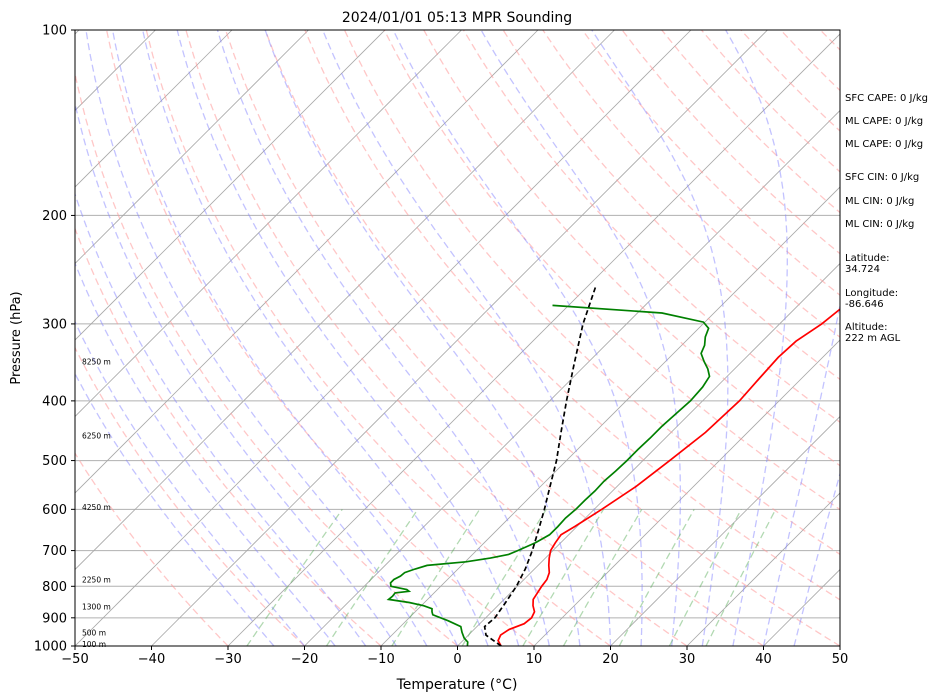 Image resolution: width=947 pixels, height=700 pixels. What do you see at coordinates (54, 551) in the screenshot?
I see `y-tick-label: 700` at bounding box center [54, 551].